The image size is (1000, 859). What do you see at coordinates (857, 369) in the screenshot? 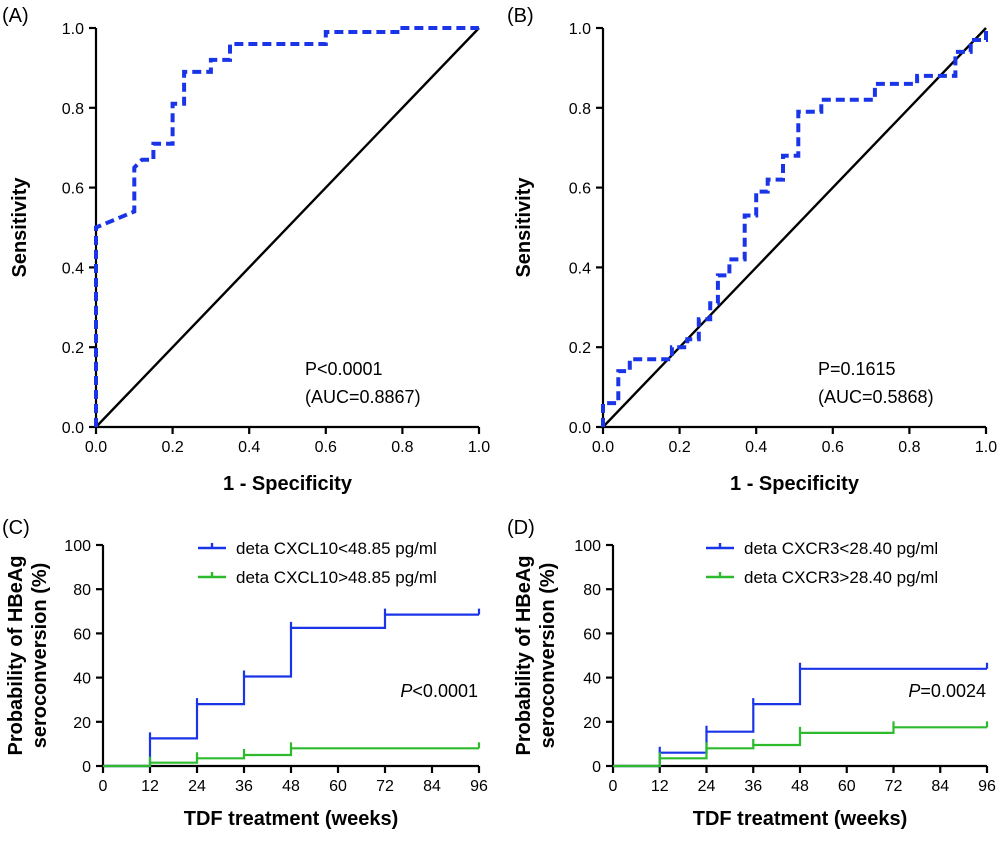
I see `annotation-text: P=0.1615` at bounding box center [857, 369].